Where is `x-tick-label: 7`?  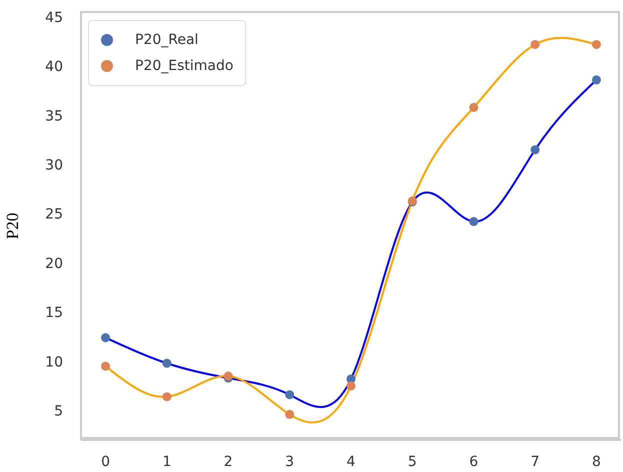
x-tick-label: 7 is located at coordinates (535, 462).